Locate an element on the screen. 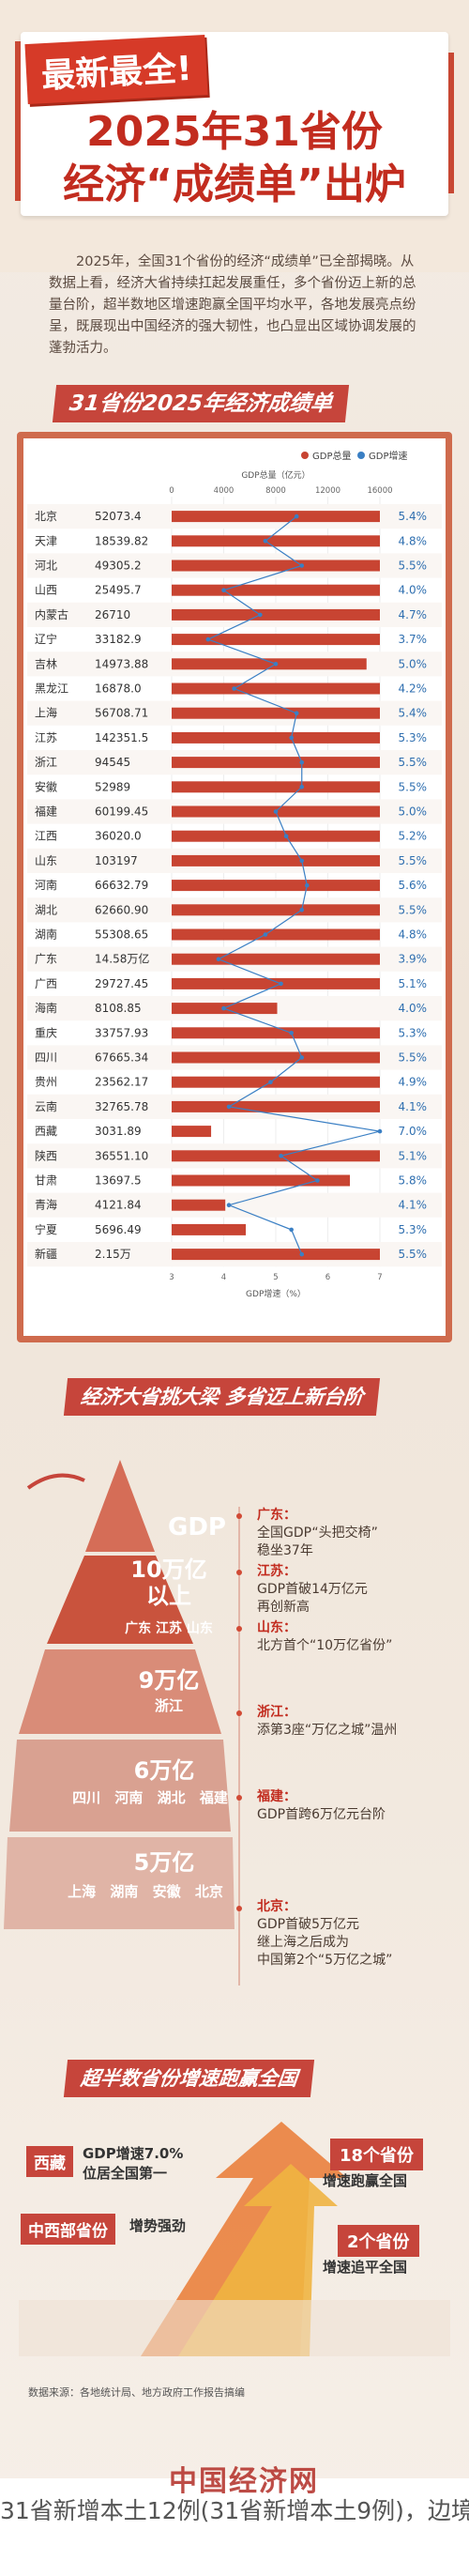  legend-swatch is located at coordinates (361, 455).